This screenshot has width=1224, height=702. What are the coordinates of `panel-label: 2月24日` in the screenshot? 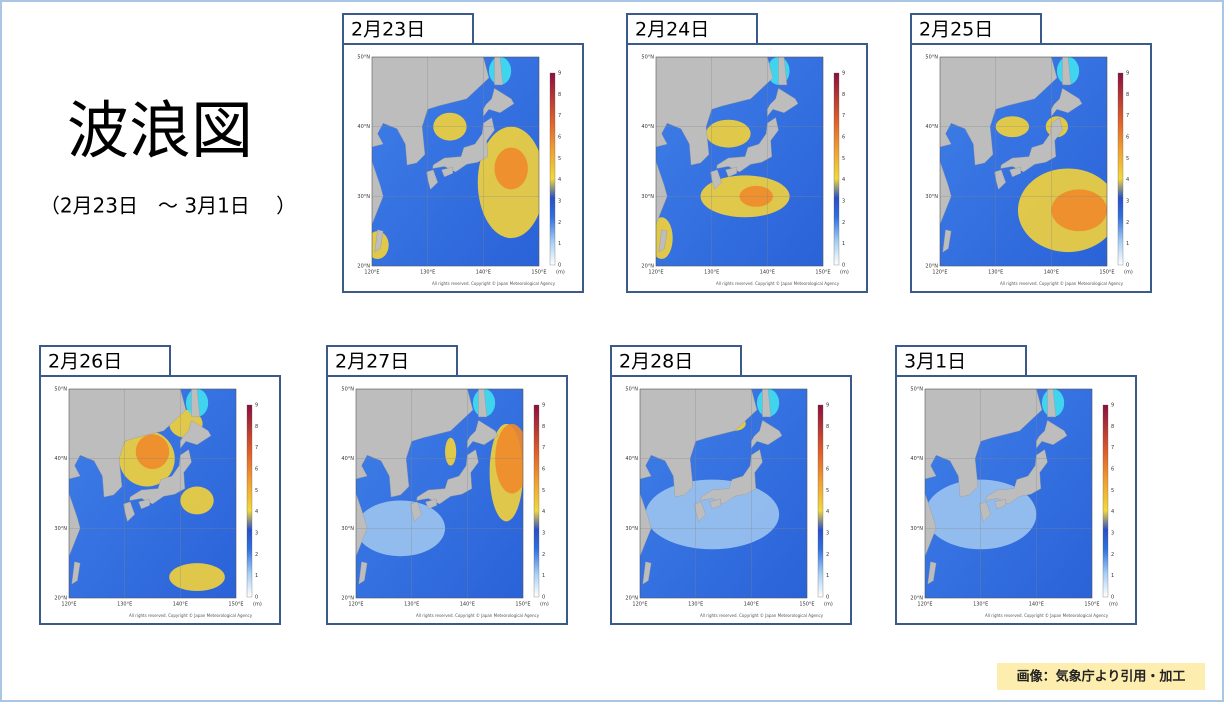 It's located at (672, 30).